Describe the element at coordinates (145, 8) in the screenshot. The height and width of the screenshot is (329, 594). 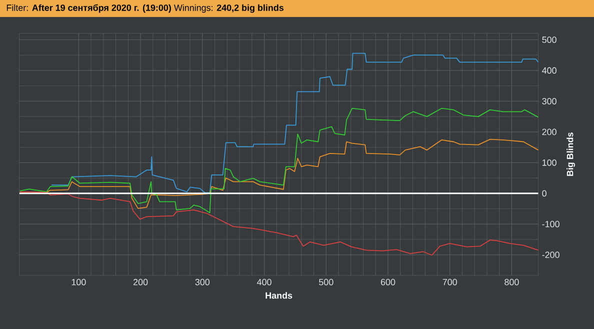
I see `chart-title: Filter: After 19 сентября 2020 г. (19:00) Winnings: 240,2 big blinds` at that location.